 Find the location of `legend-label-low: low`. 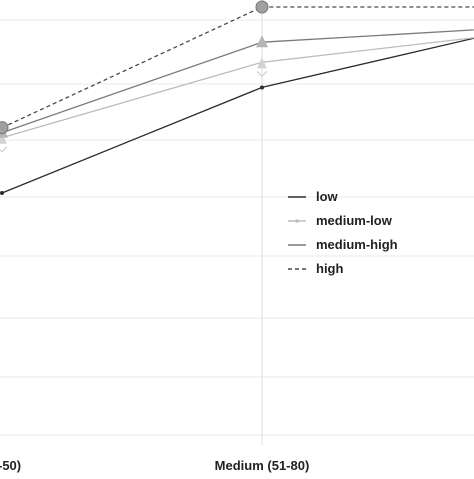

legend-label-low: low is located at coordinates (327, 196).